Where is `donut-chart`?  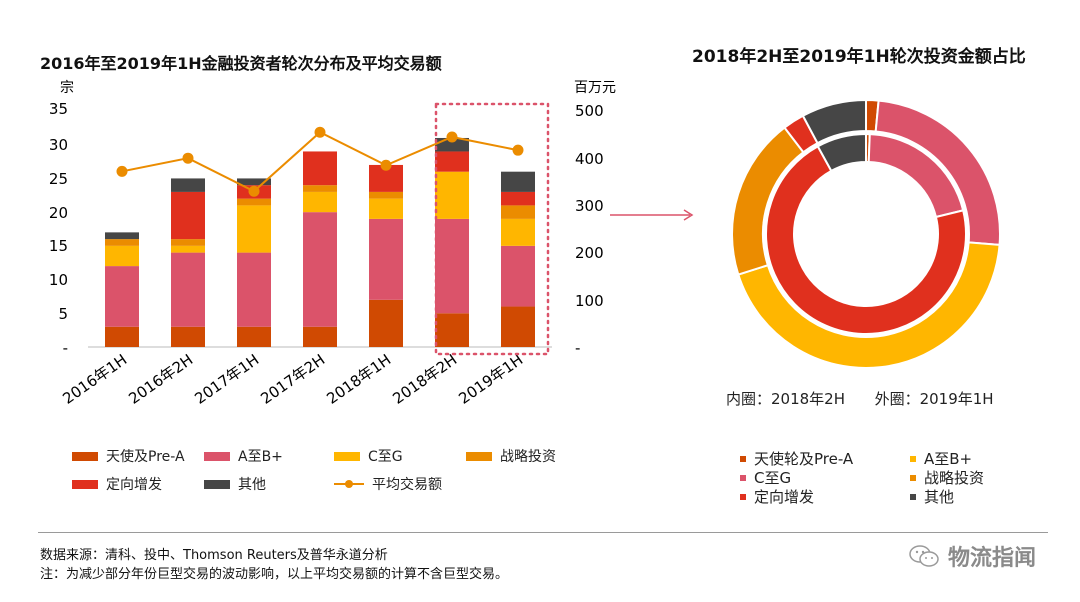 donut-chart is located at coordinates (866, 233).